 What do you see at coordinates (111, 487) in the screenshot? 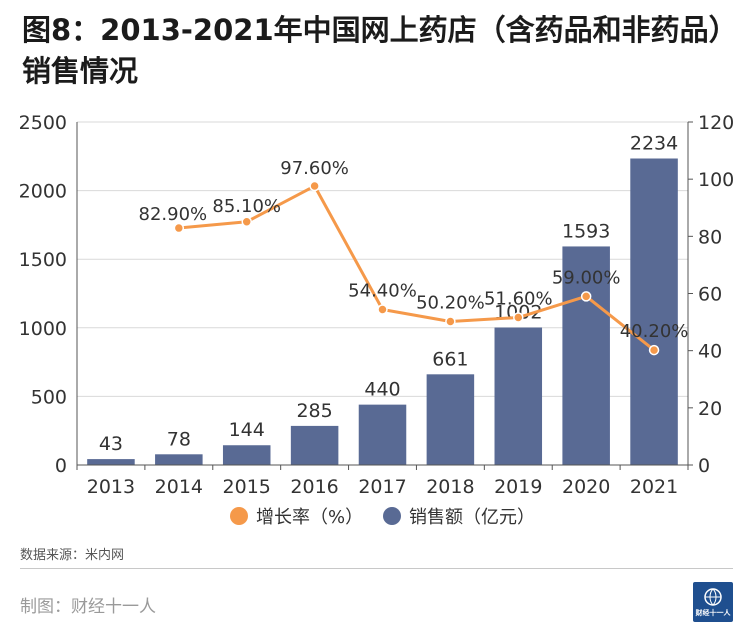
I see `x-axis-tick-label: 2013` at bounding box center [111, 487].